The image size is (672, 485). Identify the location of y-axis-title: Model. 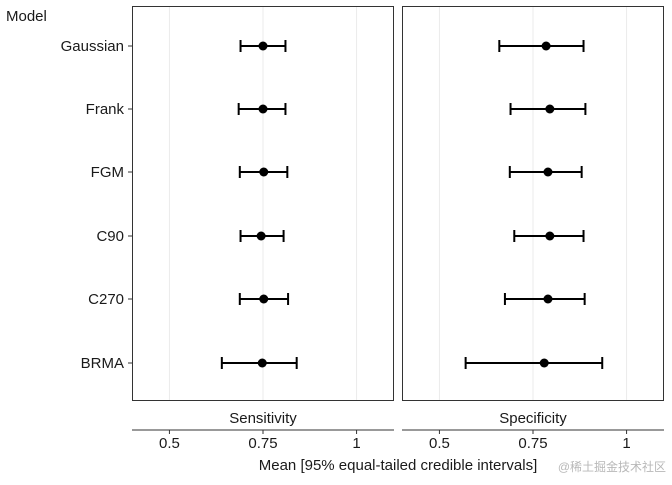
(26, 16).